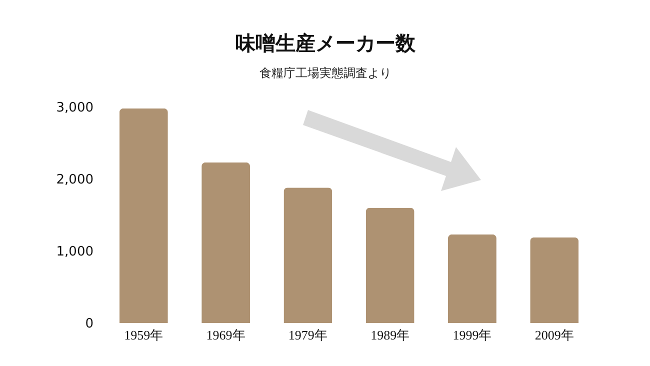 The height and width of the screenshot is (366, 650). I want to click on y-tick-label: 2,000, so click(75, 180).